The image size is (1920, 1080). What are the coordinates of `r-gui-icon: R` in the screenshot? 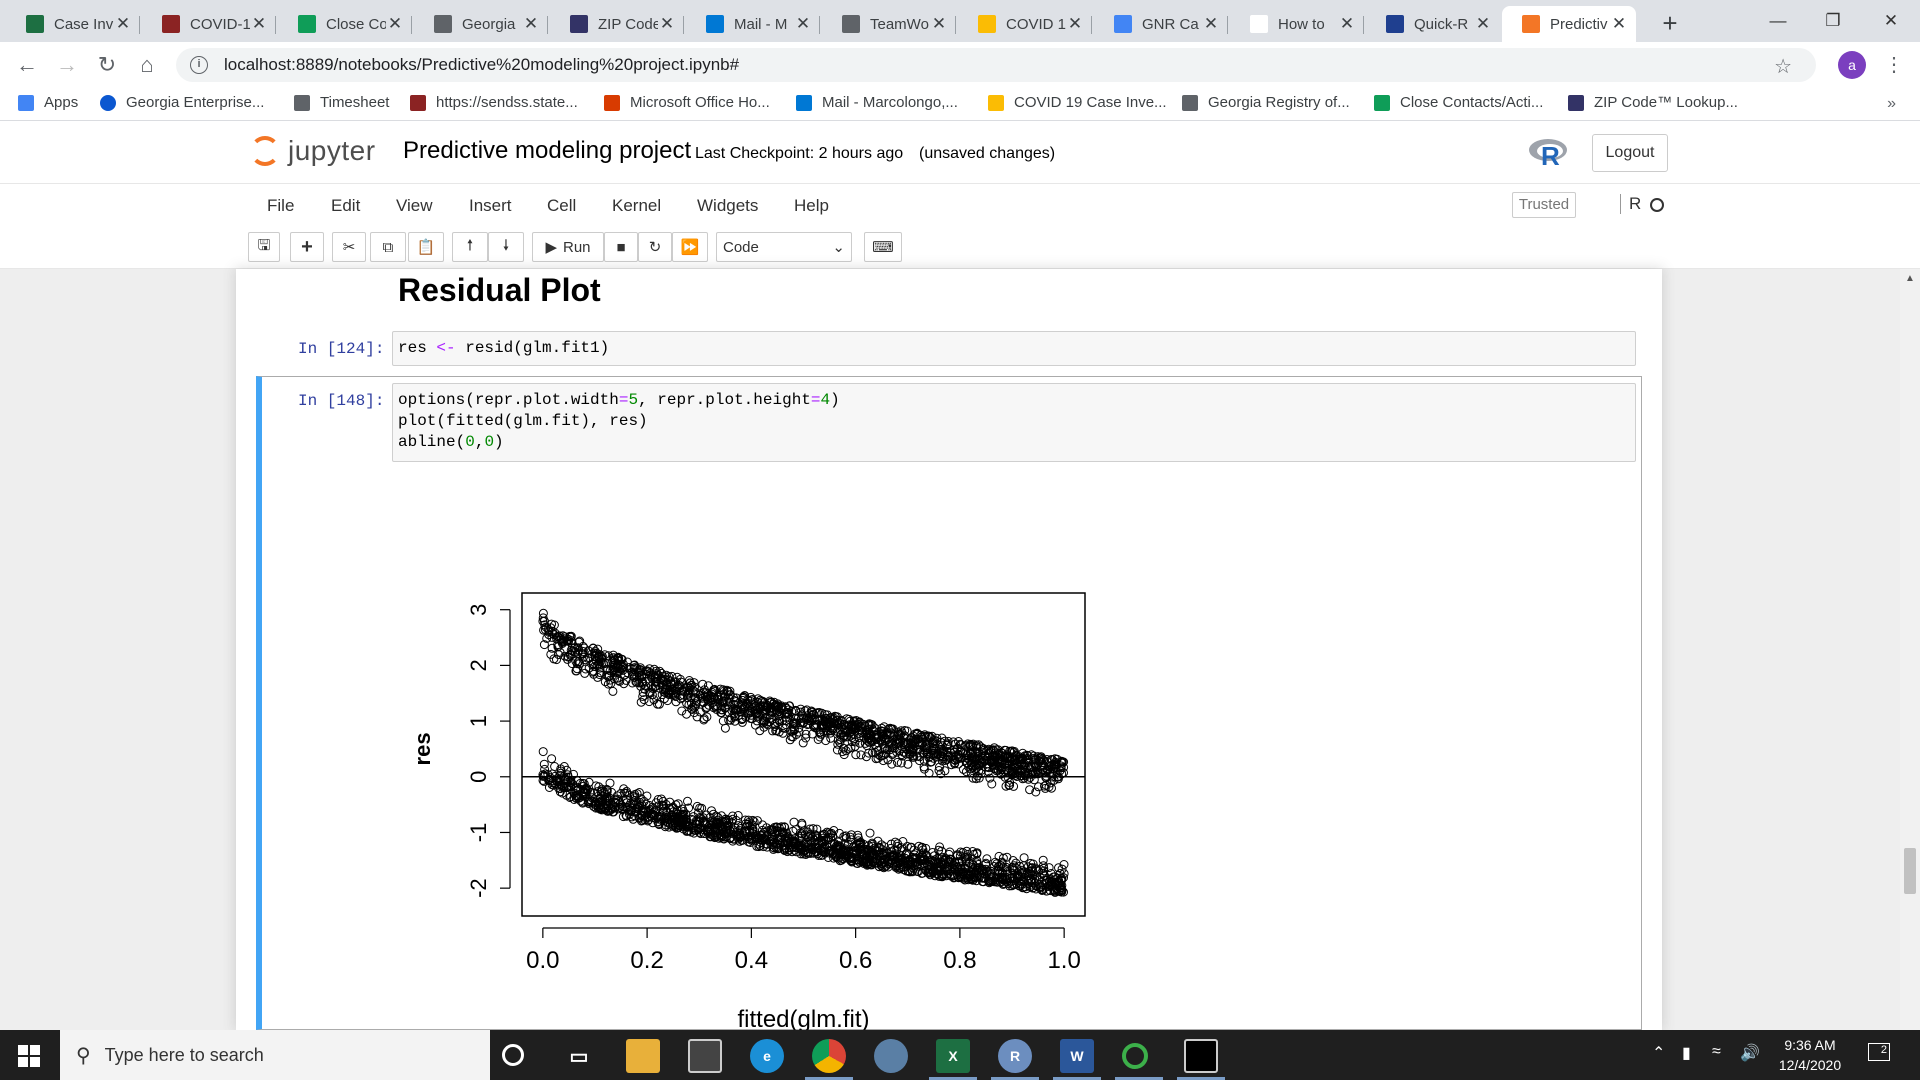 It's located at (1015, 1056).